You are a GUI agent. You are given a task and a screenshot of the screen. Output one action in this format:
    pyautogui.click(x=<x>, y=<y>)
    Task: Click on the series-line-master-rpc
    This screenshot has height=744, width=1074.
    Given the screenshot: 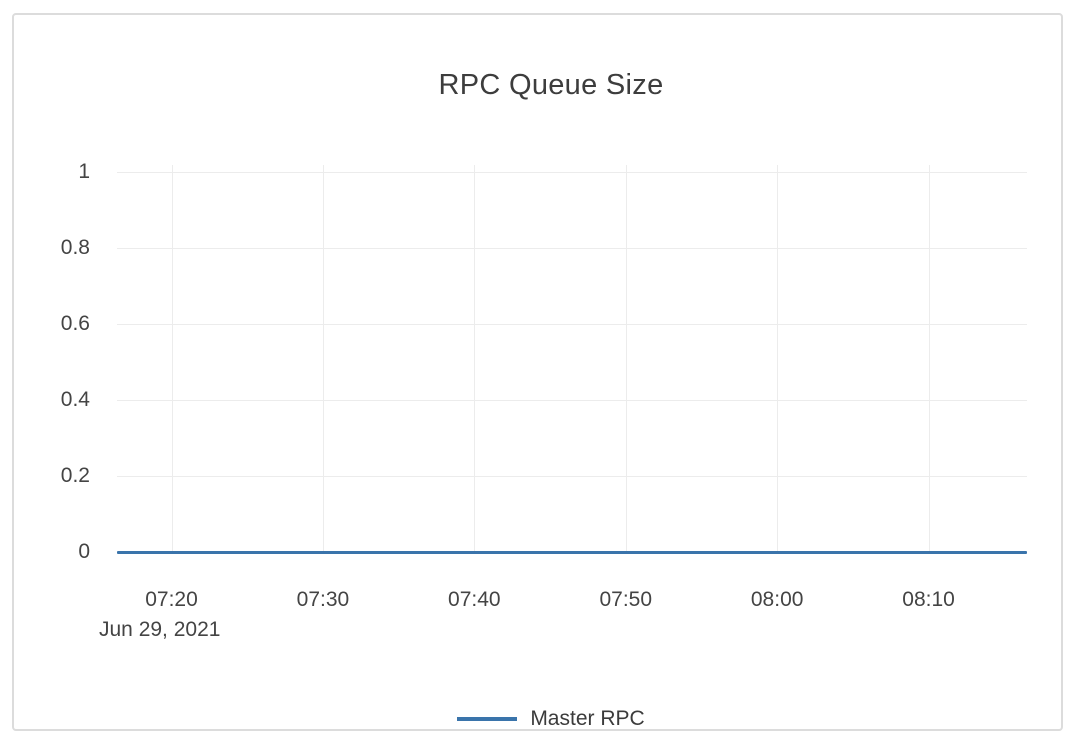 What is the action you would take?
    pyautogui.click(x=572, y=552)
    